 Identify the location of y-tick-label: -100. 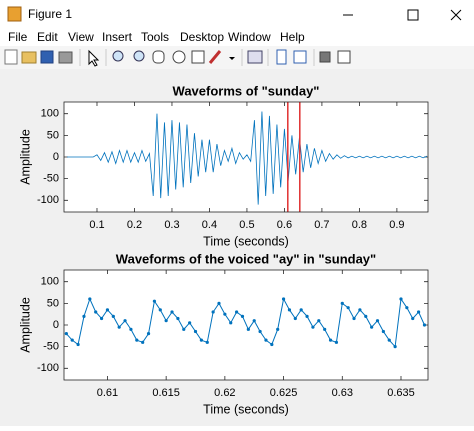
(48, 368).